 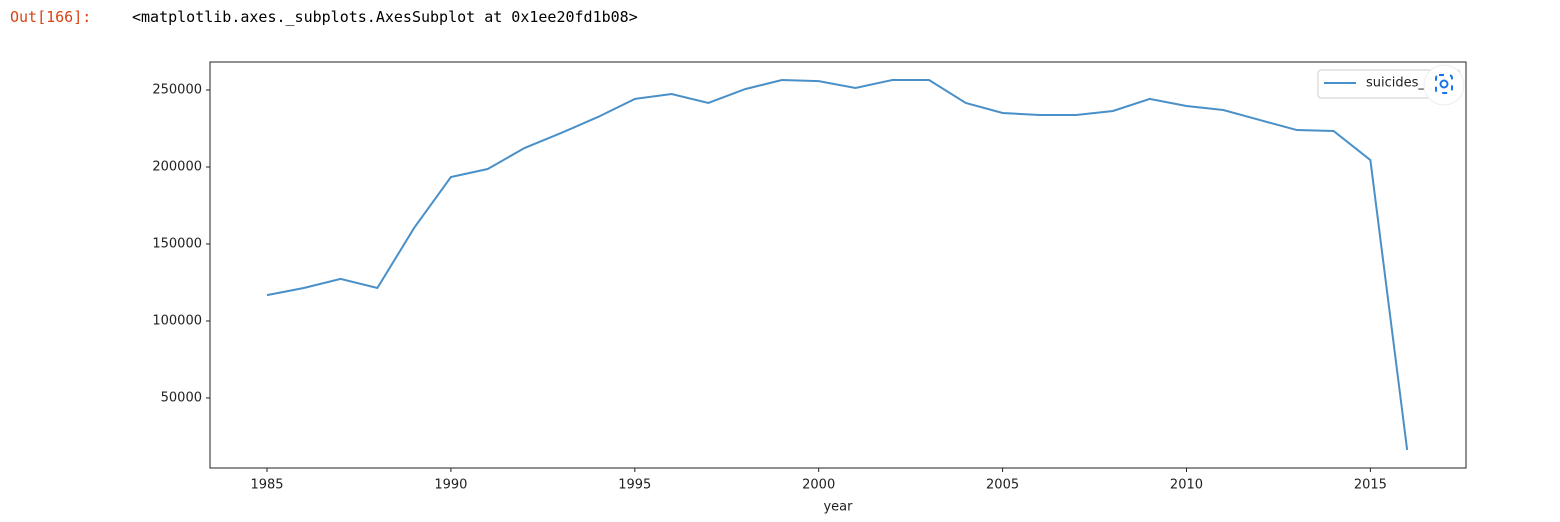 I want to click on y-tick-label: 250000, so click(x=177, y=90).